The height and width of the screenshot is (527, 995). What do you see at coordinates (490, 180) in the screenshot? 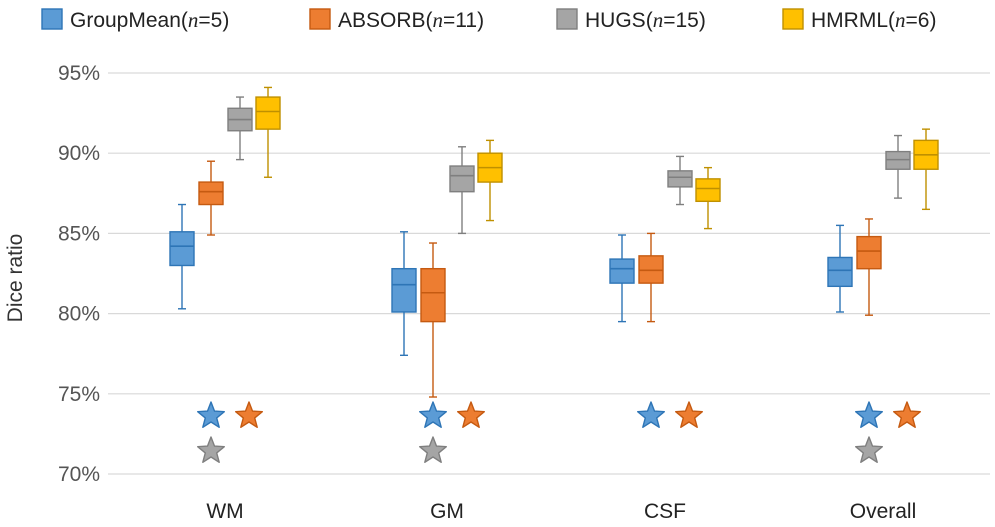
I see `box-hmrml-gm` at bounding box center [490, 180].